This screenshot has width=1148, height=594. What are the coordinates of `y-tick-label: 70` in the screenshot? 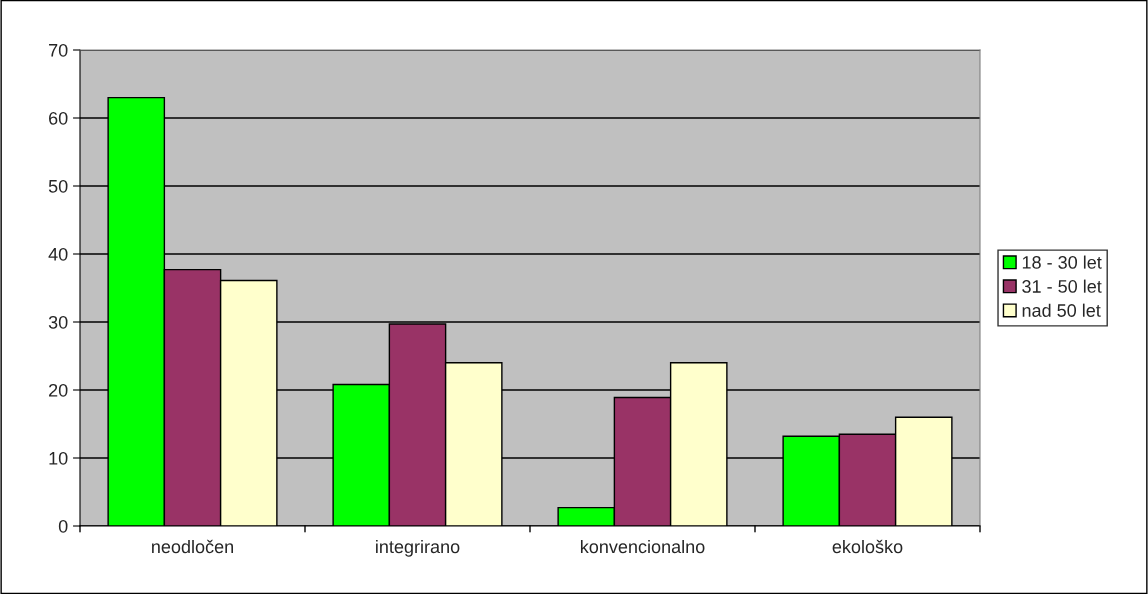 It's located at (58, 50).